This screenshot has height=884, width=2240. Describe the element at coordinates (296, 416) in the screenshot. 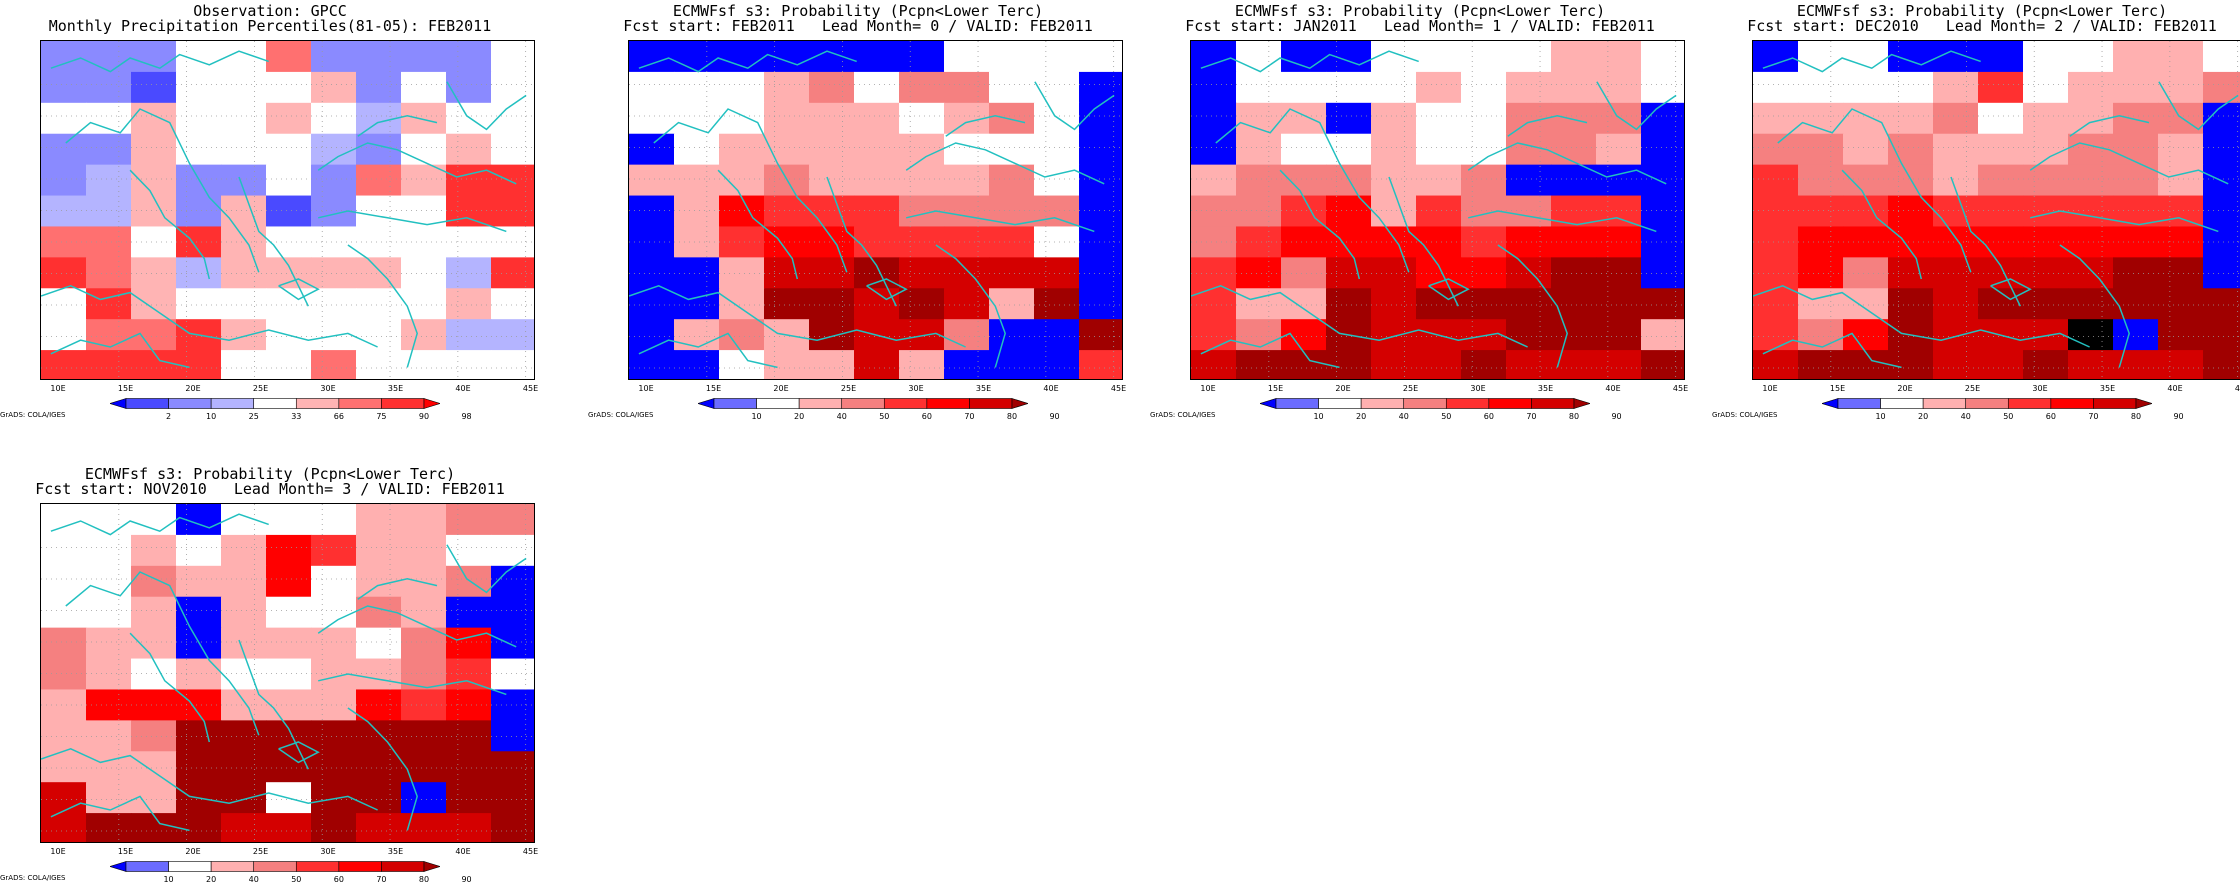

I see `colorbar-tick: 33` at that location.